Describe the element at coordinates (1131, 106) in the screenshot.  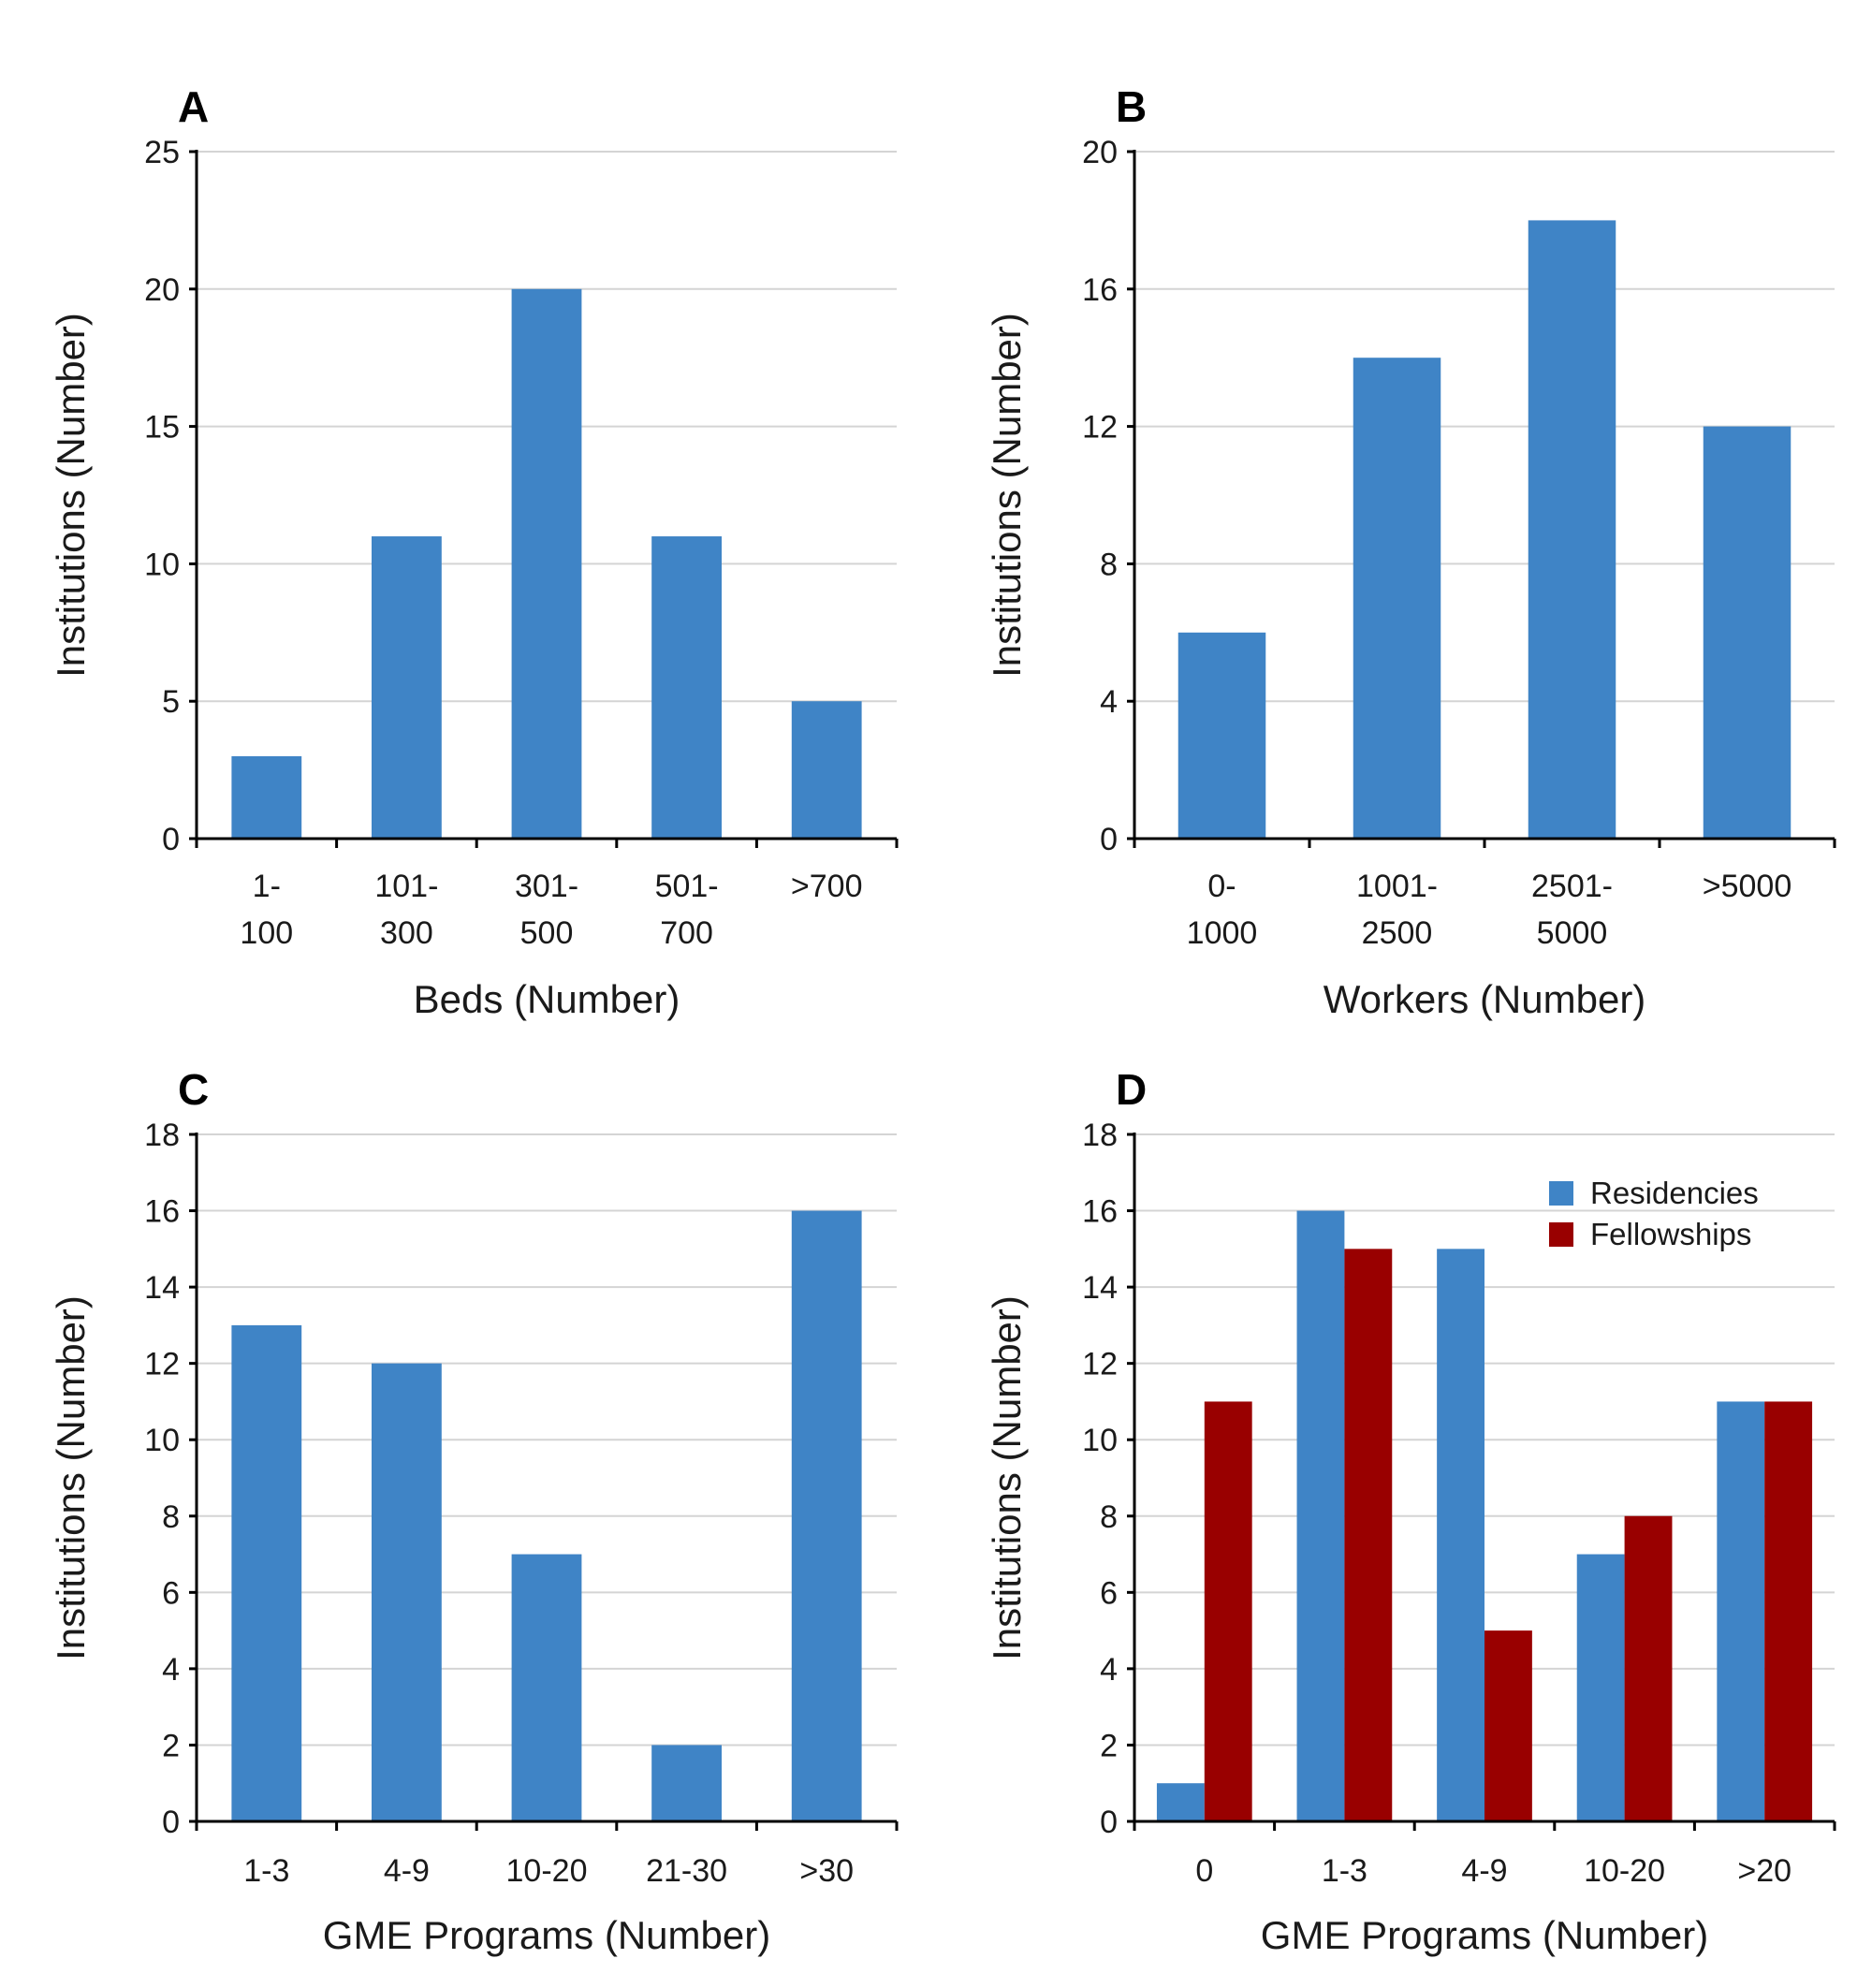
I see `panel-letter: B` at that location.